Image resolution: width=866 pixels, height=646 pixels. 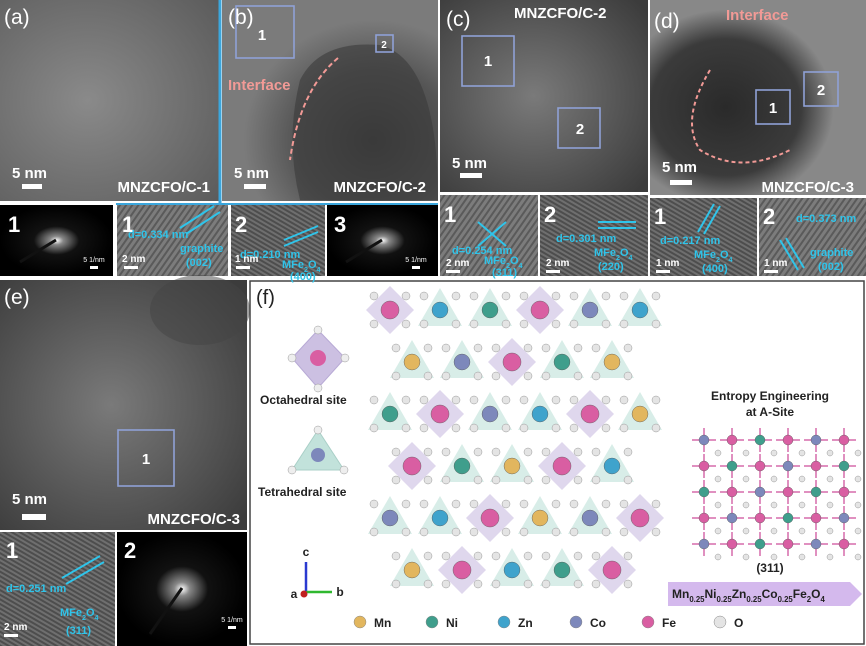 What do you see at coordinates (580, 129) in the screenshot?
I see `box-index: 2` at bounding box center [580, 129].